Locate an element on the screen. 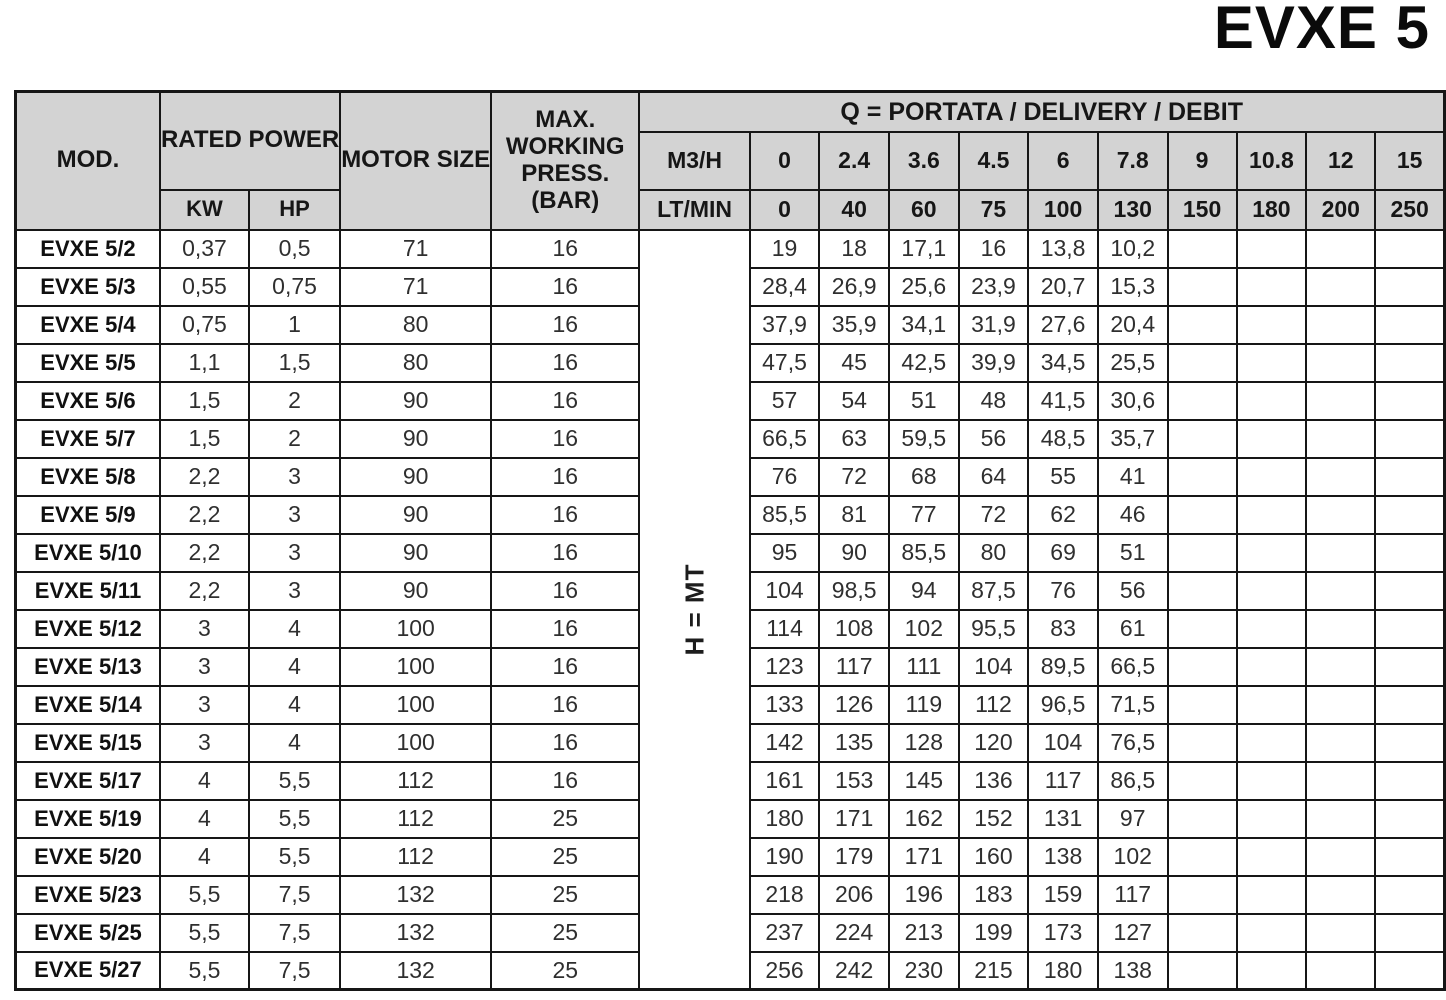 The image size is (1446, 1000). hp-cell: 1,5 is located at coordinates (294, 362).